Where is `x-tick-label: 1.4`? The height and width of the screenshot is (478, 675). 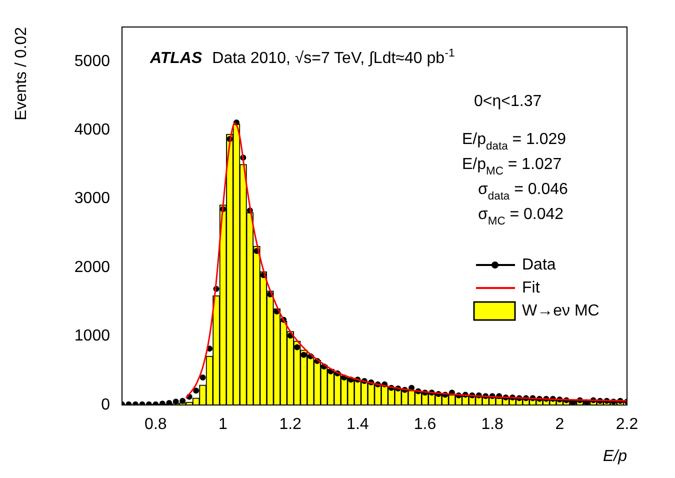
x-tick-label: 1.4 is located at coordinates (357, 425).